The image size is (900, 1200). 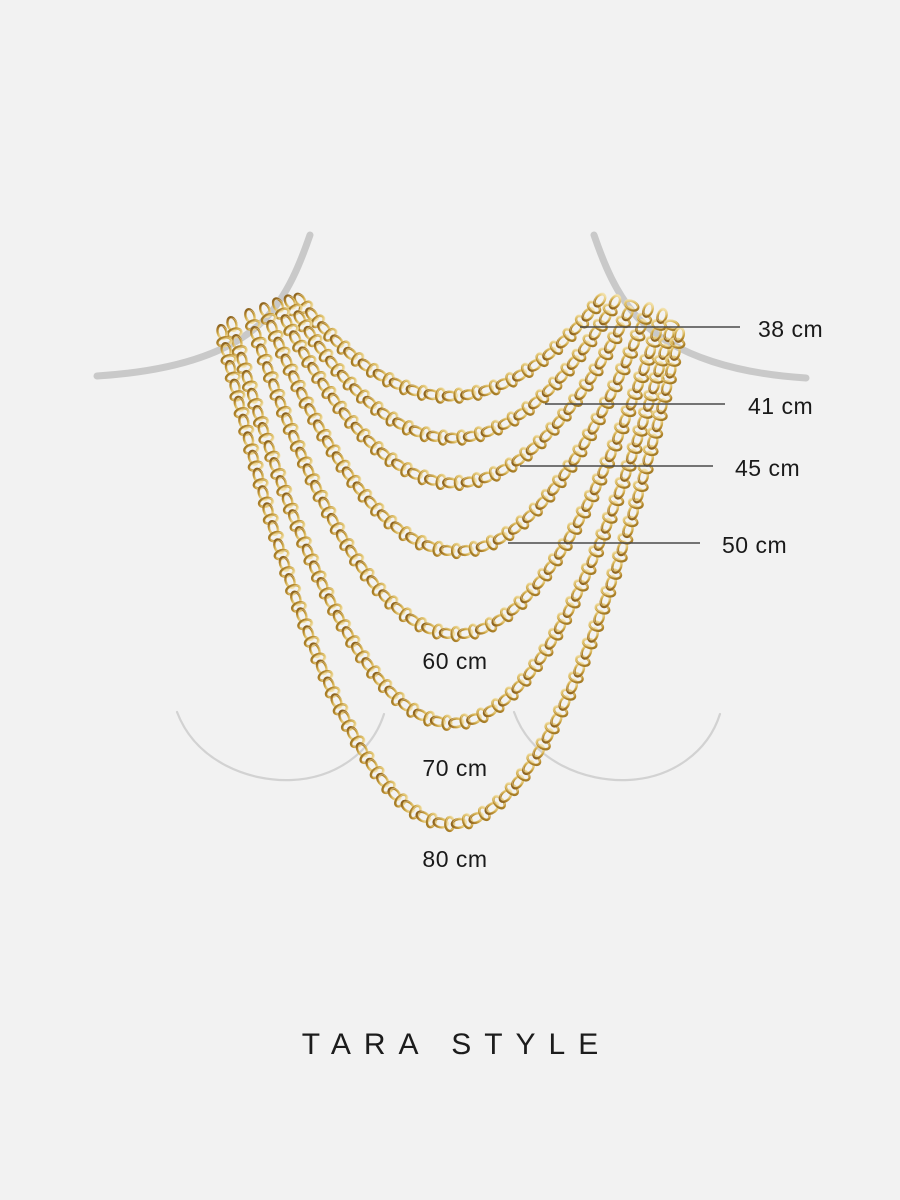 I want to click on length-label-38cm: 38 cm, so click(x=791, y=329).